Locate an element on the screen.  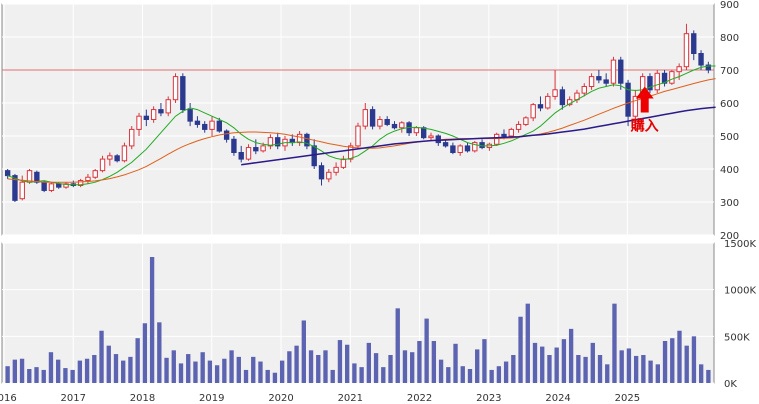
price-tick-label: 400 is located at coordinates (729, 170).